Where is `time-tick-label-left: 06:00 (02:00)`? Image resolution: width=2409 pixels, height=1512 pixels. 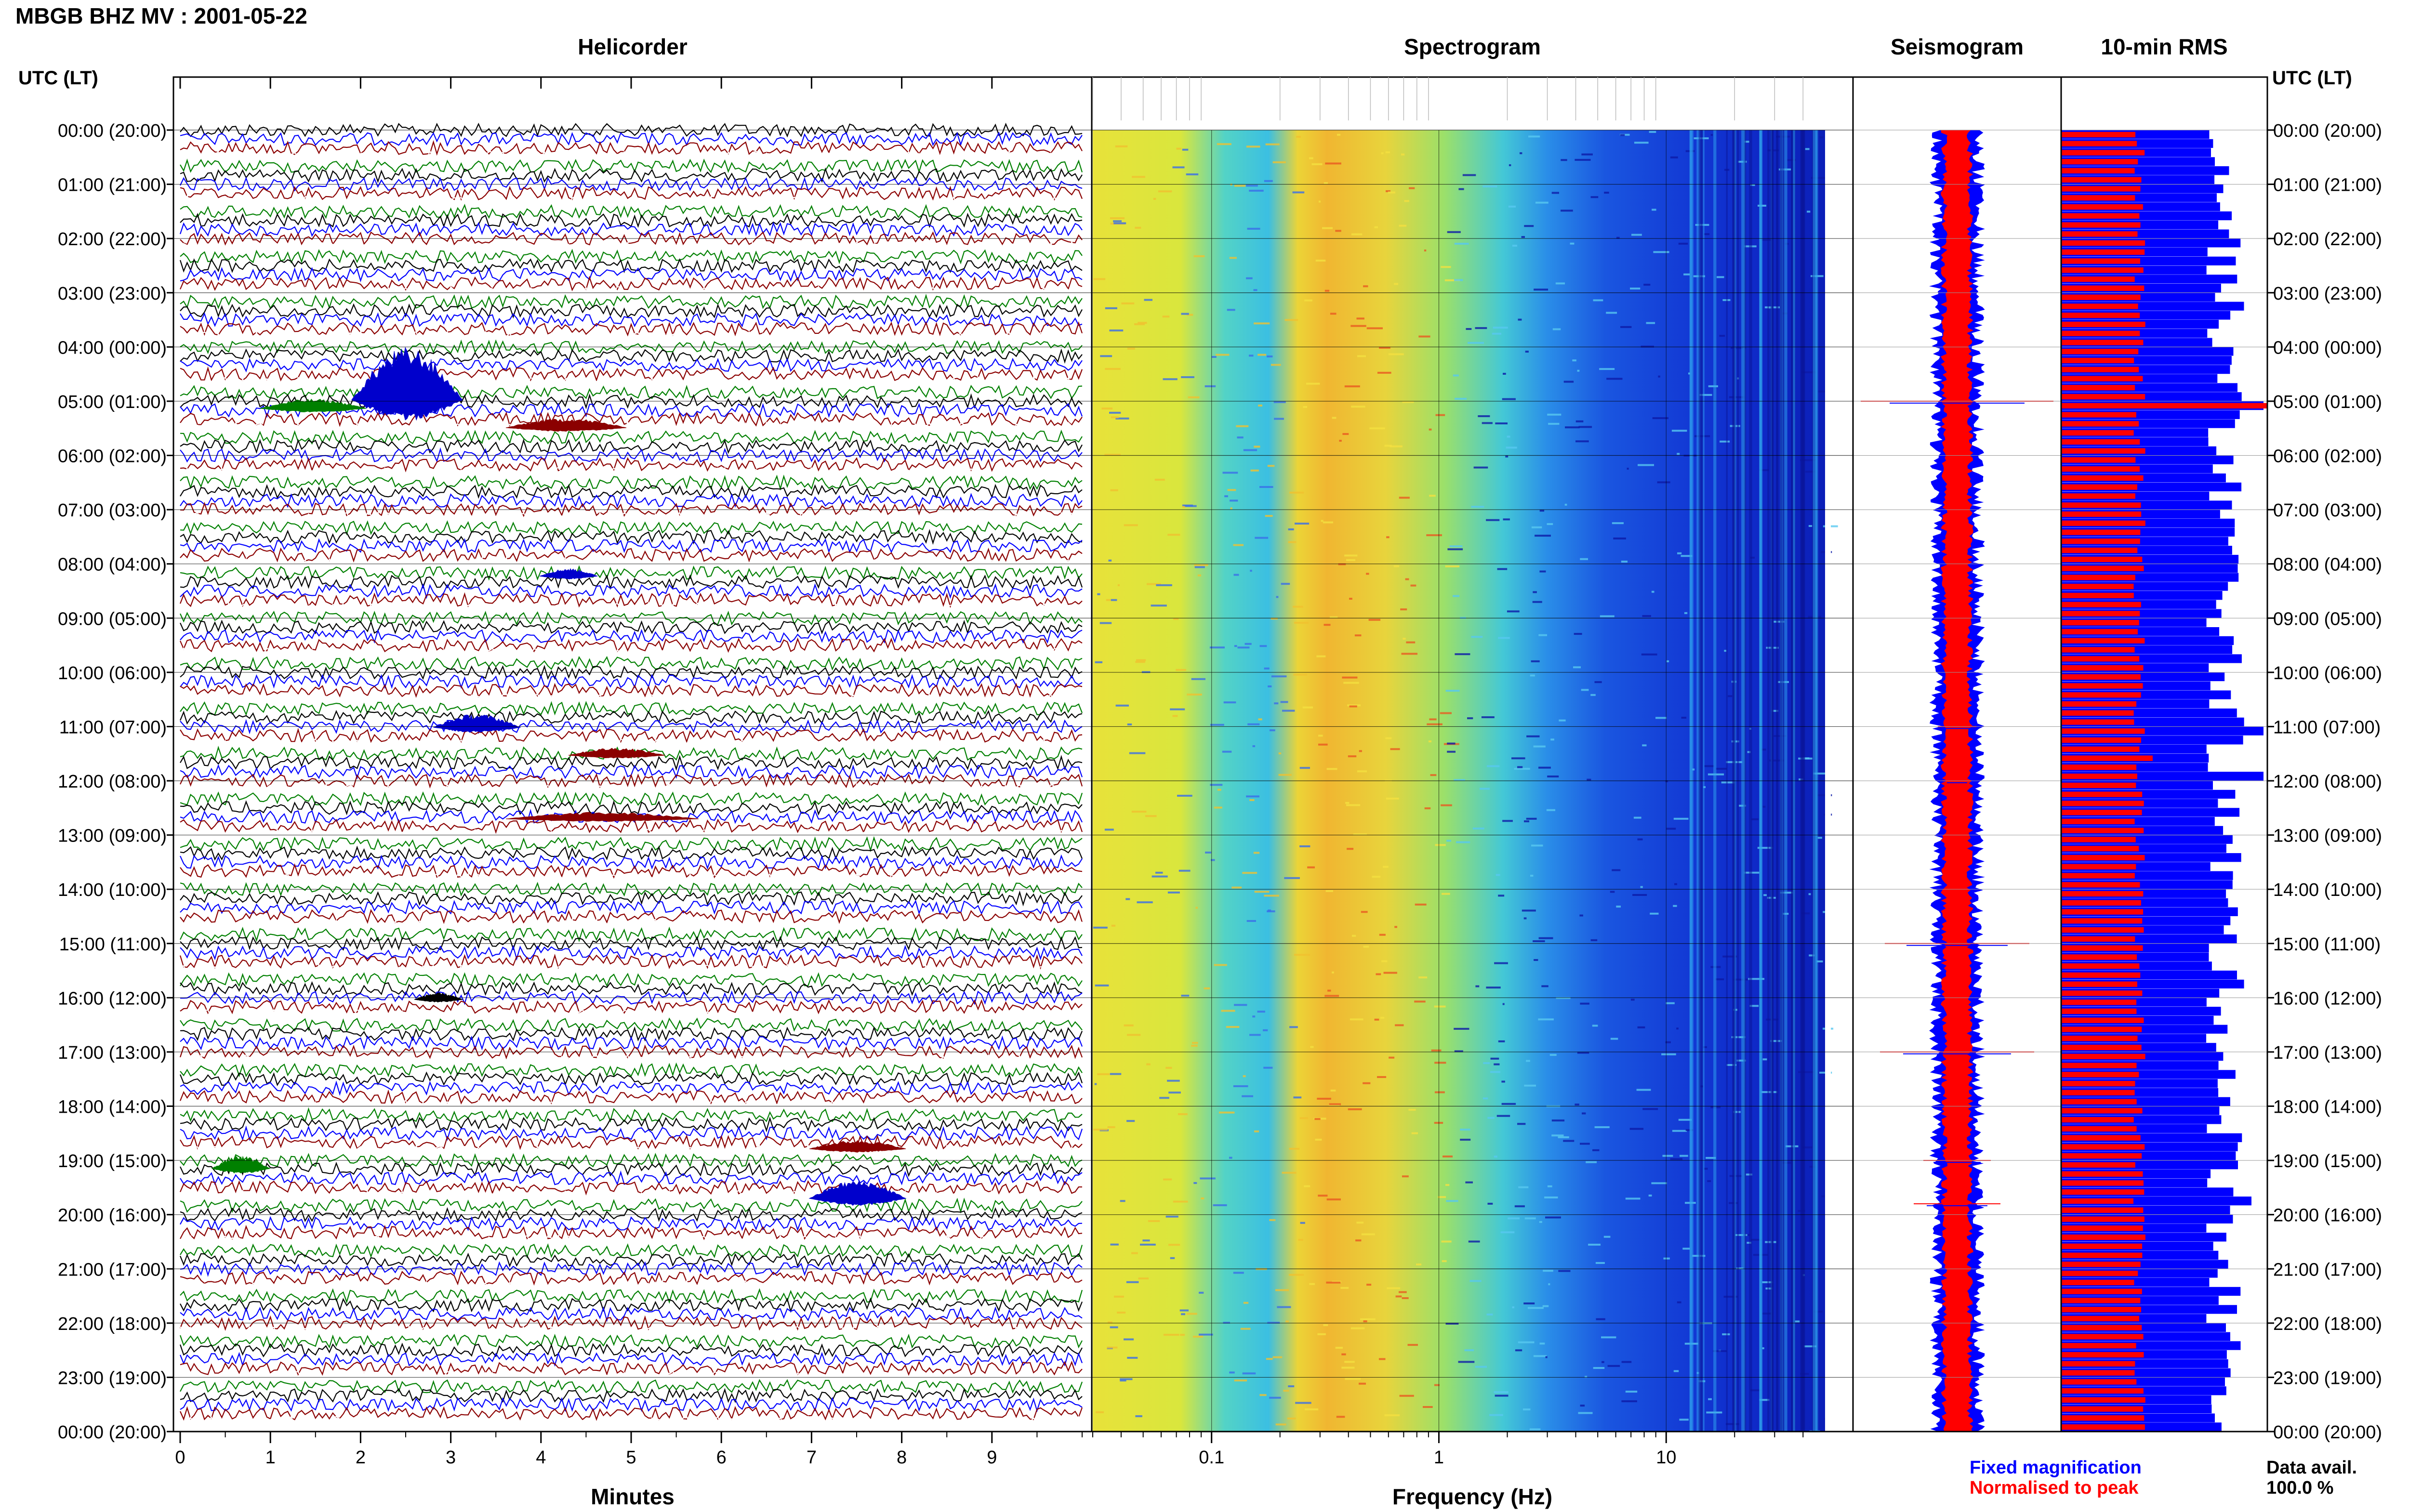
time-tick-label-left: 06:00 (02:00) is located at coordinates (112, 457).